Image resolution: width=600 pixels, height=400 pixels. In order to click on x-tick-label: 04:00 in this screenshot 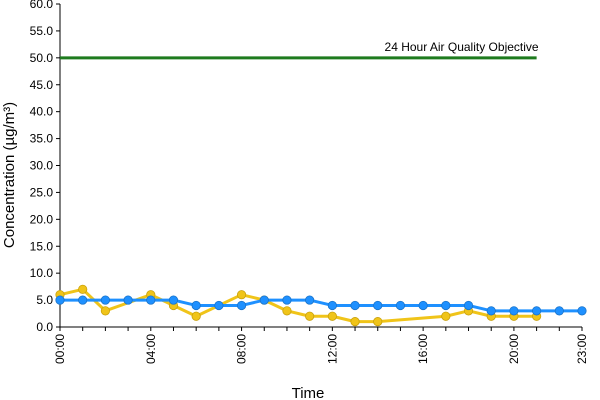, I will do `click(151, 349)`.